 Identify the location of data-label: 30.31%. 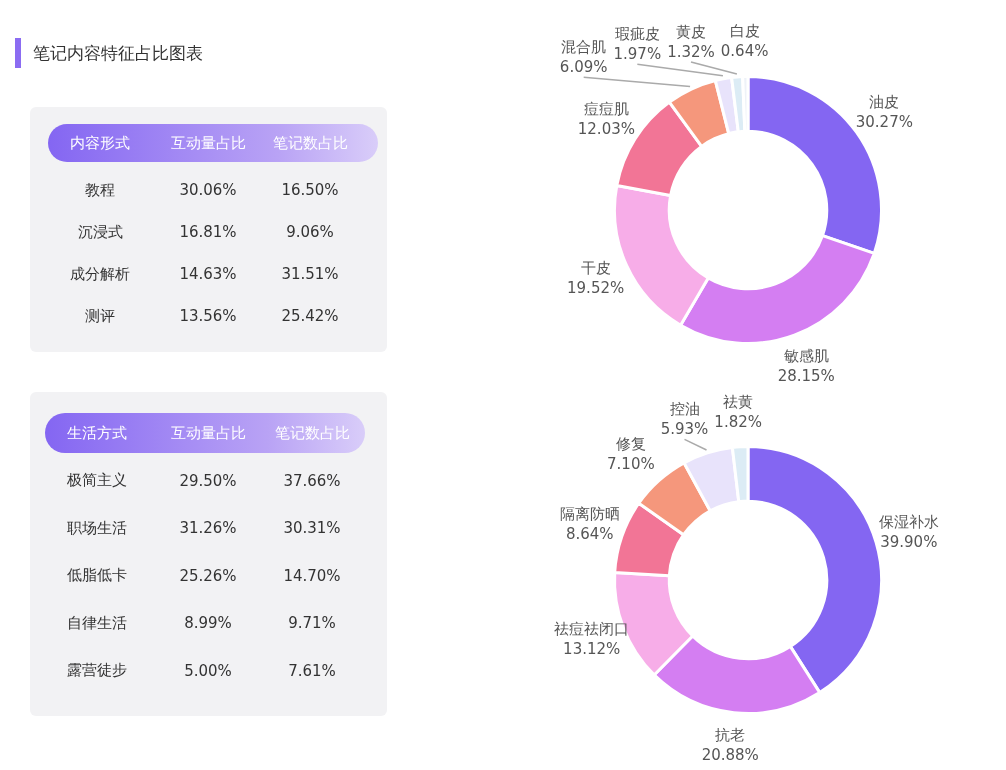
(312, 528).